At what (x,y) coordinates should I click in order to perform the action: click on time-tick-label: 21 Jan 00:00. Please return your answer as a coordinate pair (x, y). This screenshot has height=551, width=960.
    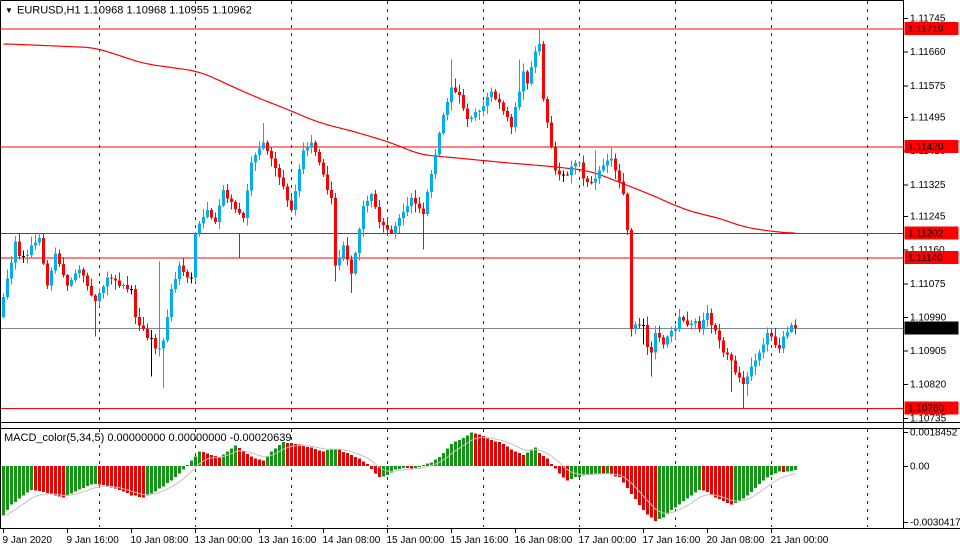
    Looking at the image, I should click on (800, 540).